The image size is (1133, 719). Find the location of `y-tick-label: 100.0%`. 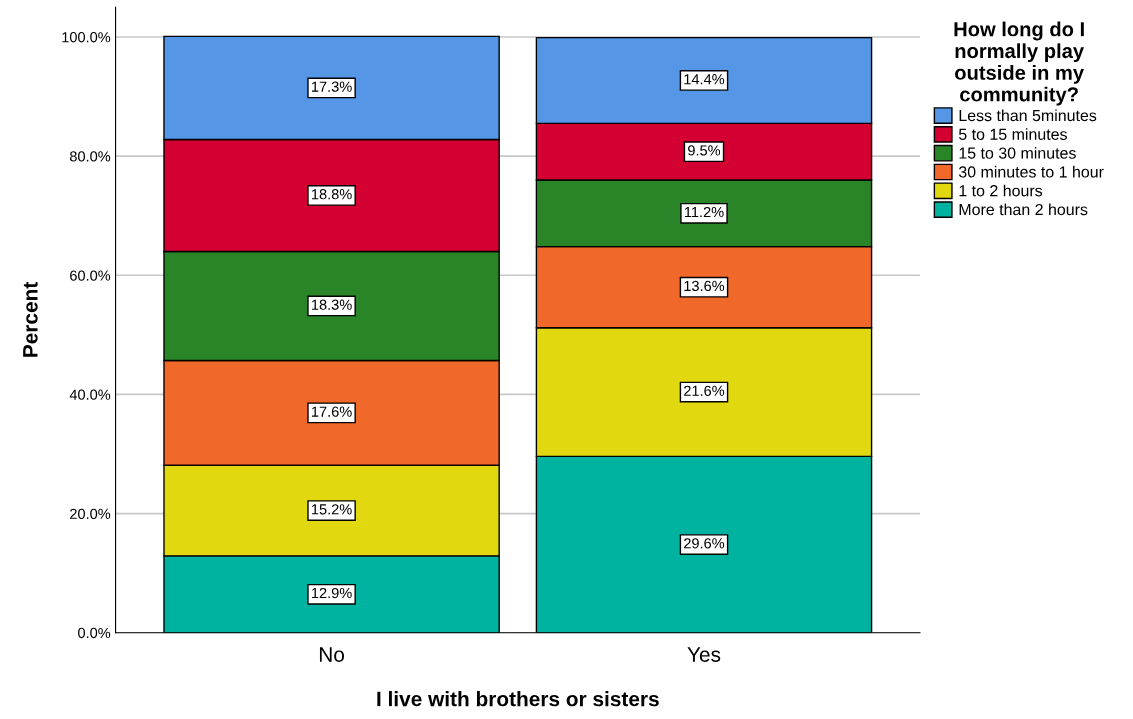

y-tick-label: 100.0% is located at coordinates (86, 37).